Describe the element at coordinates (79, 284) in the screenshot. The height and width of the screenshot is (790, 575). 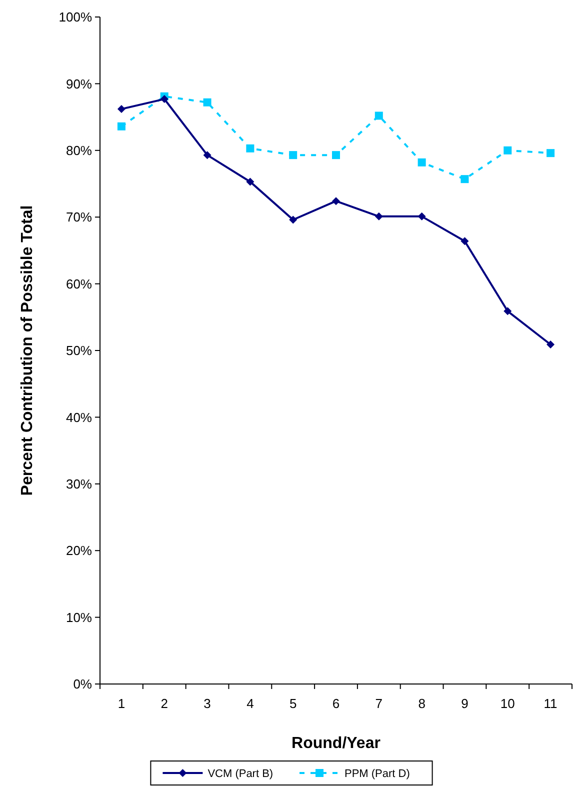
I see `y-tick-label: 60%` at that location.